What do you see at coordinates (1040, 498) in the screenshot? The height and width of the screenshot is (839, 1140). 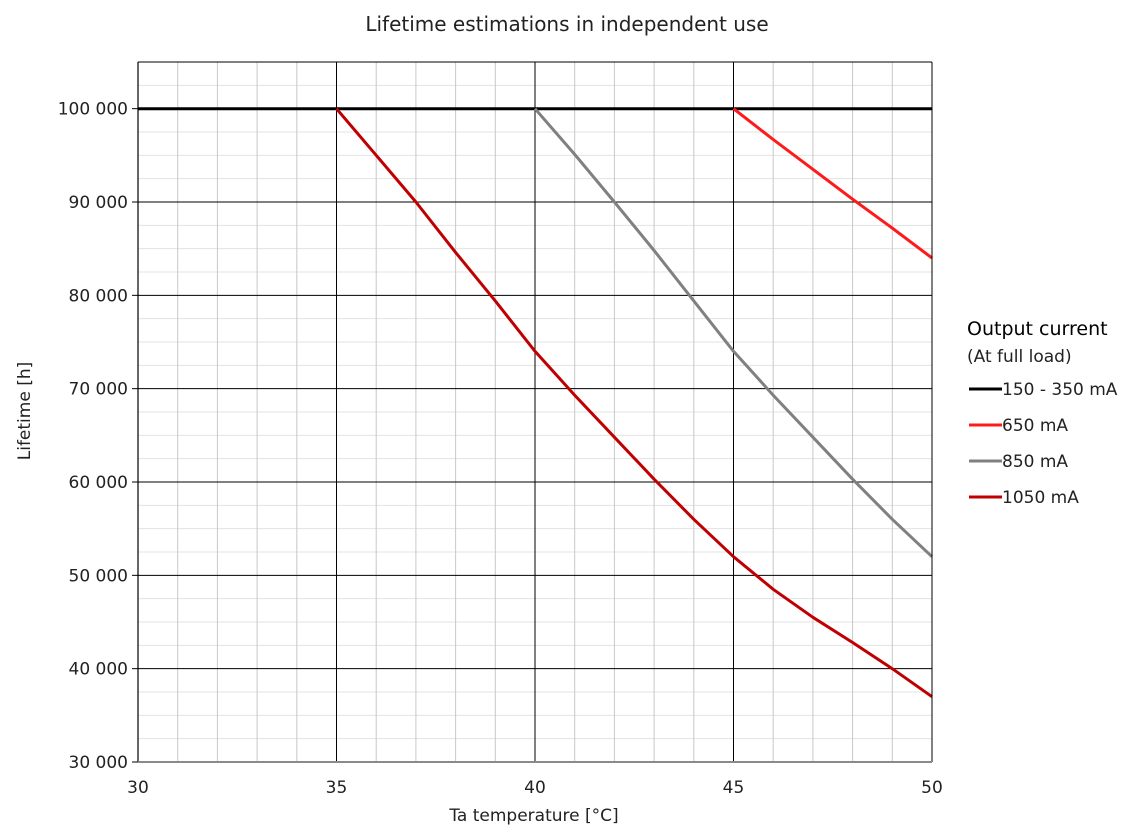 I see `legend-item-label: 1050 mA` at bounding box center [1040, 498].